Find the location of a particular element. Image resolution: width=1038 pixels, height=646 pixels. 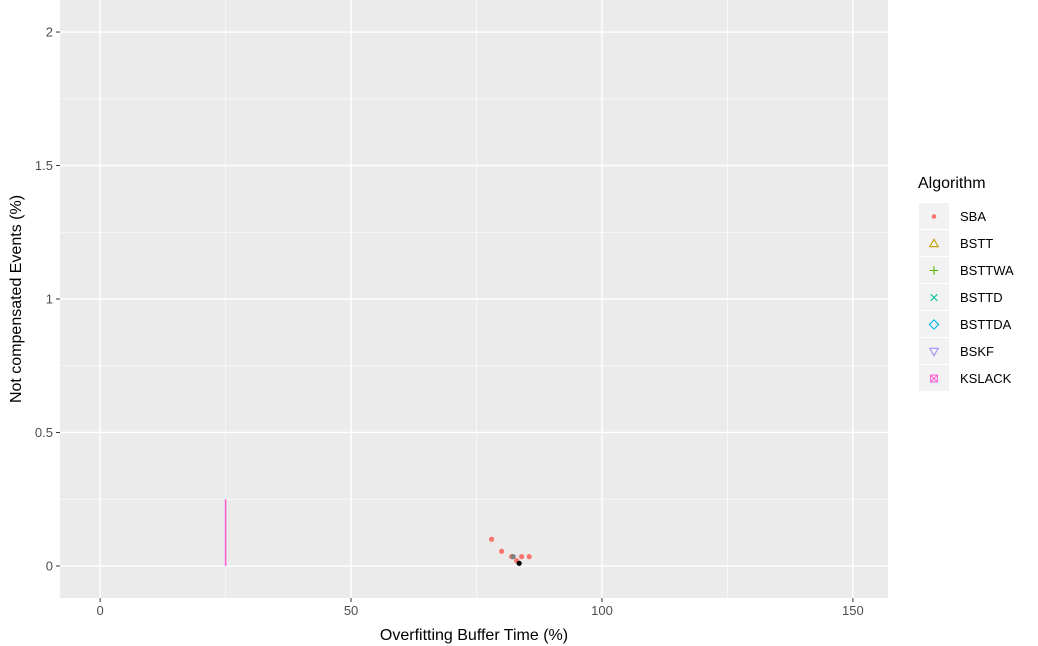

legend-item-sba: SBA is located at coordinates (952, 216).